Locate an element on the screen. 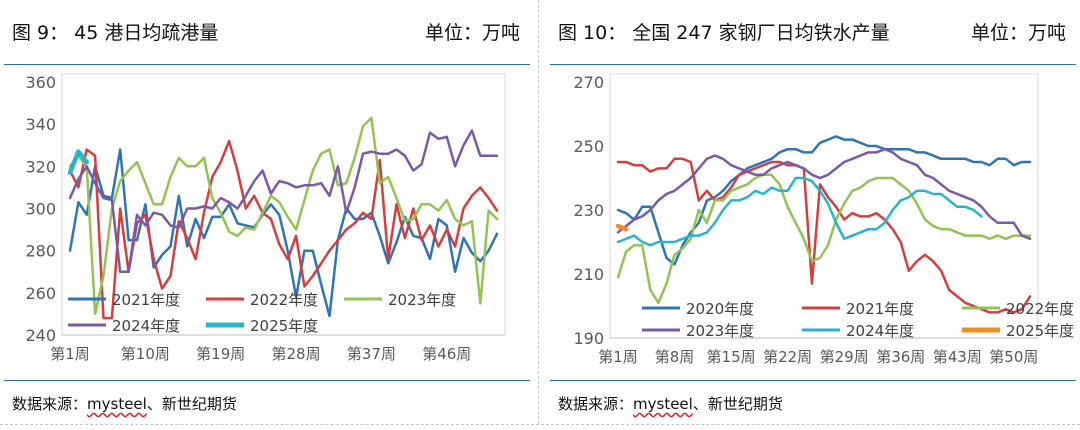 Image resolution: width=1080 pixels, height=430 pixels. left-source-note: 数据来源：mysteel、新世纪期货 is located at coordinates (124, 403).